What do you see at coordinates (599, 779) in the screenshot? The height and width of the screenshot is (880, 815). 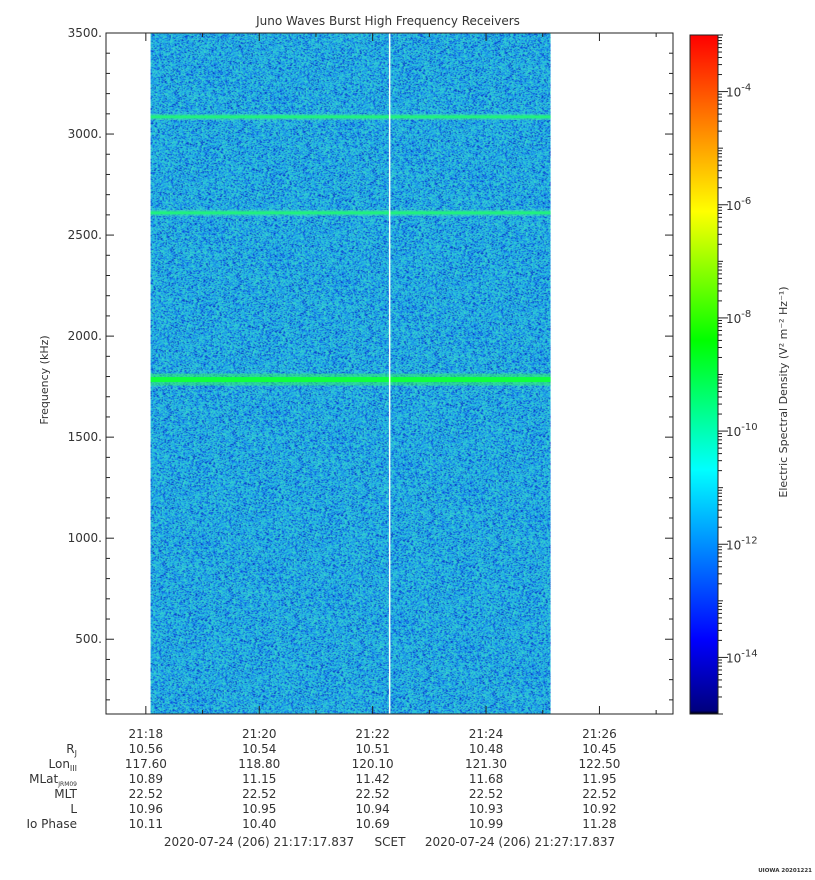 I see `ephemeris-value: 11.95` at bounding box center [599, 779].